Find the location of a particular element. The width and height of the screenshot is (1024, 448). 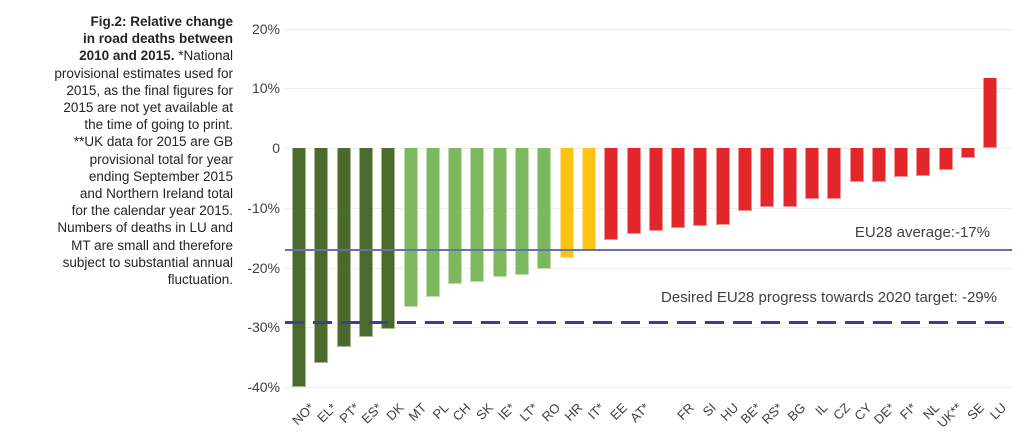

caption-line: the time of going to print. is located at coordinates (136, 124).